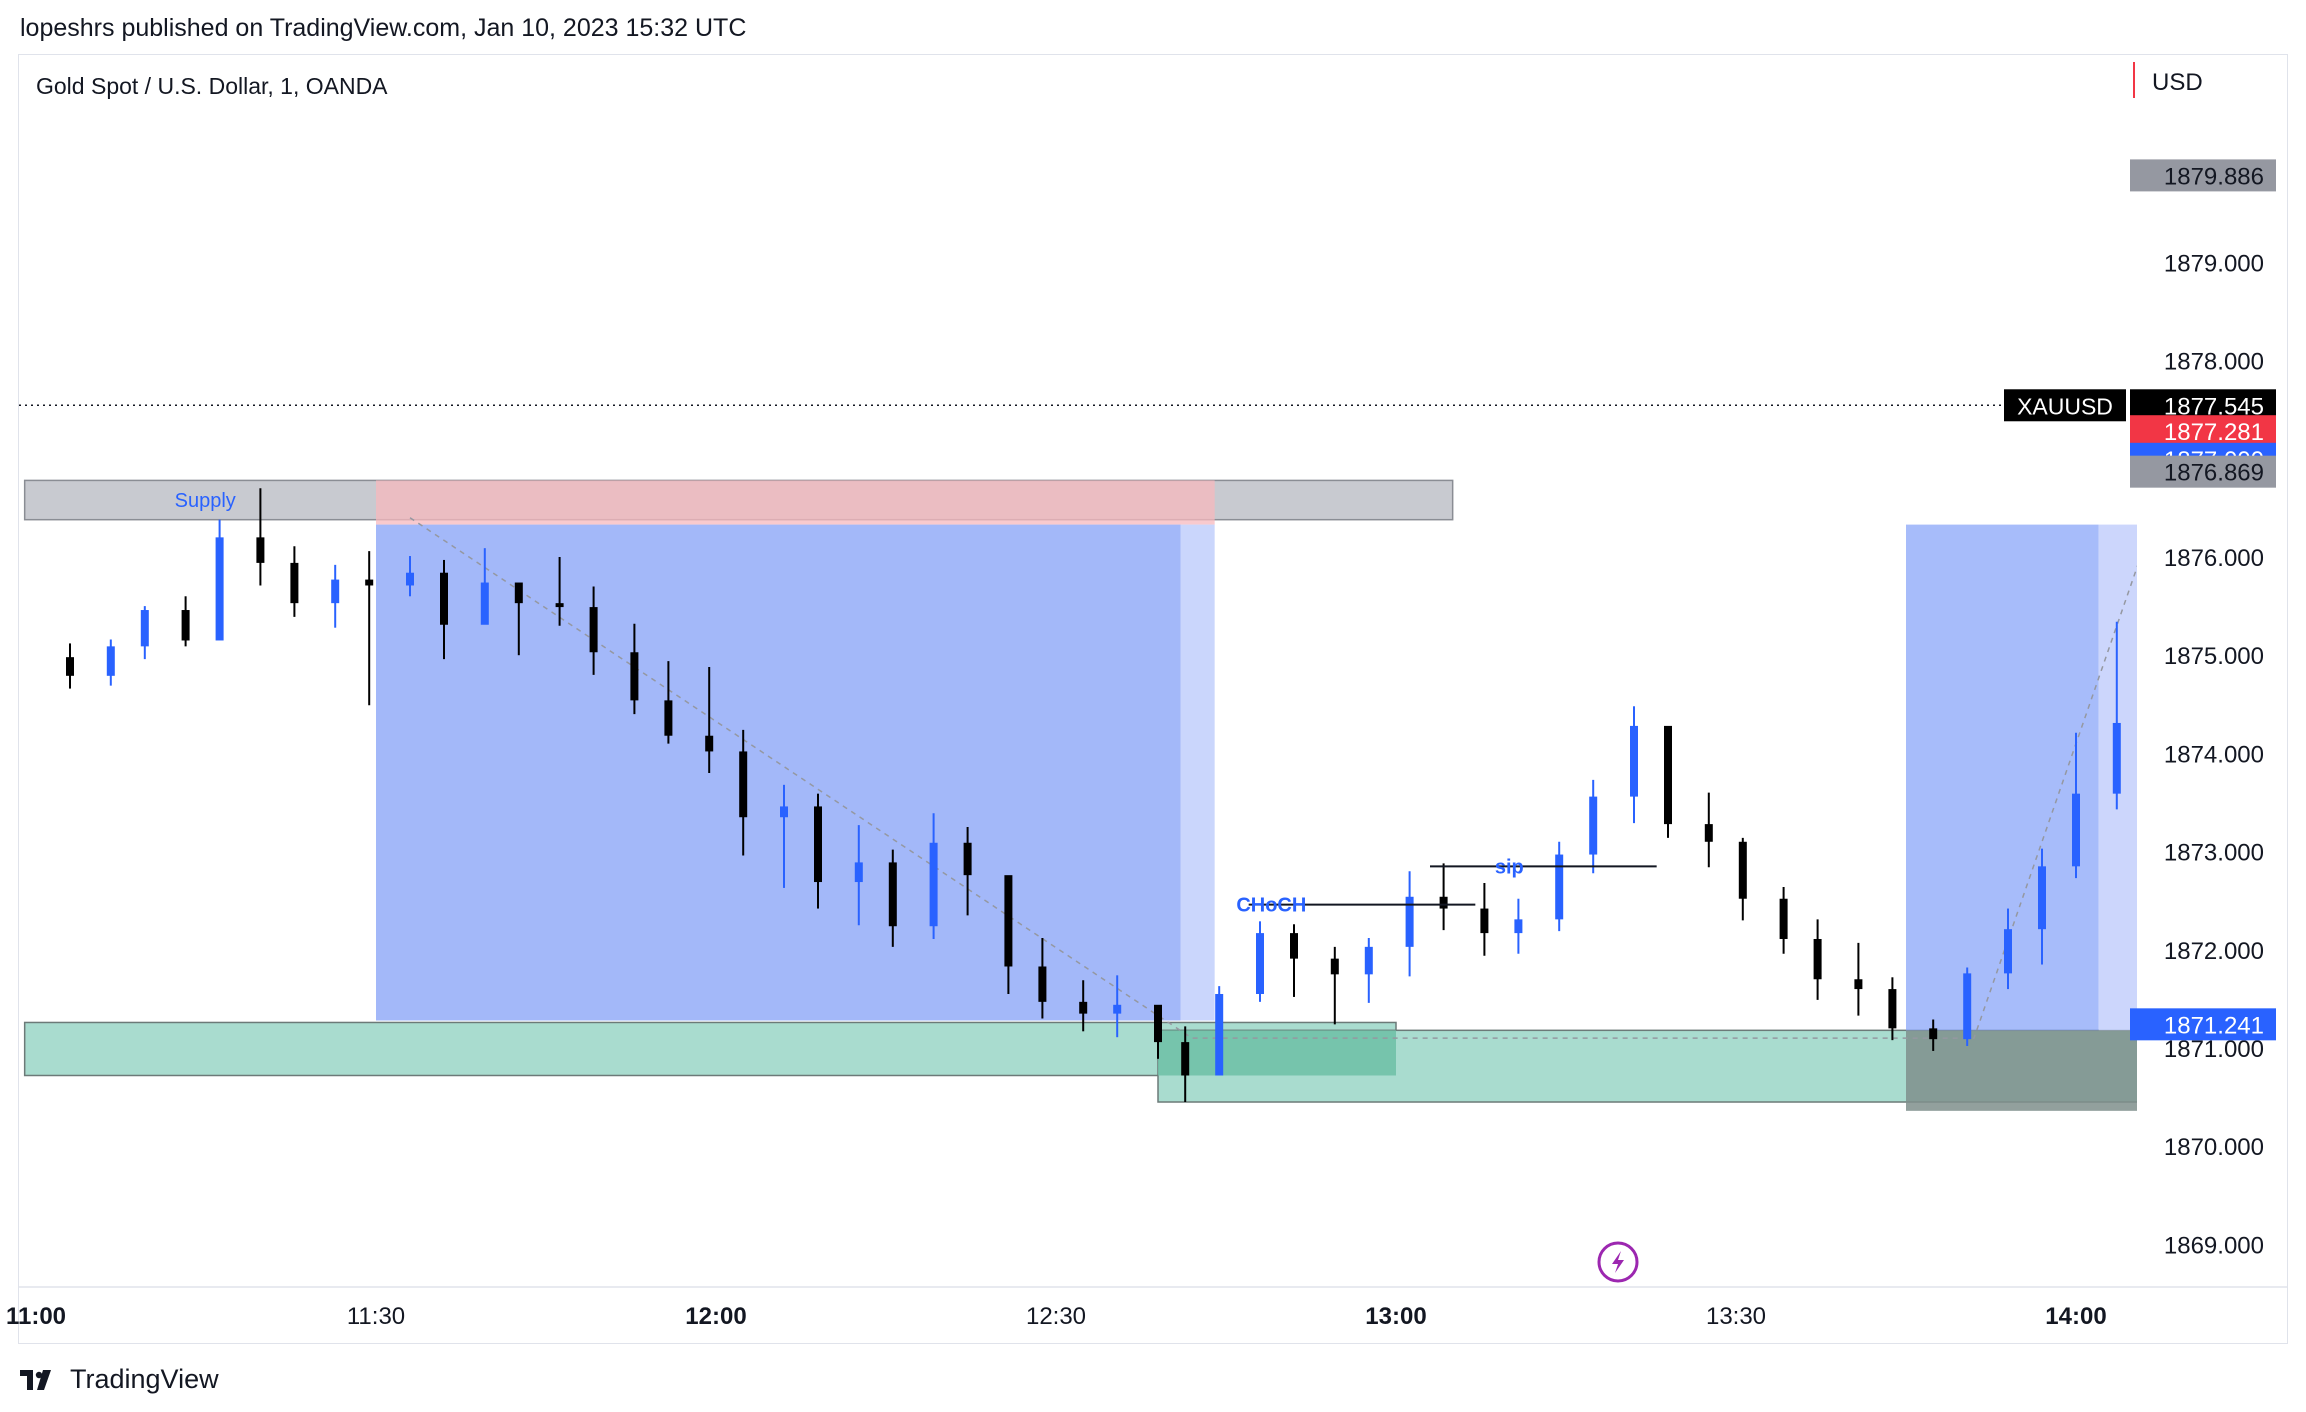 The image size is (2306, 1412). I want to click on x-tick-label: 14:00, so click(2075, 1316).